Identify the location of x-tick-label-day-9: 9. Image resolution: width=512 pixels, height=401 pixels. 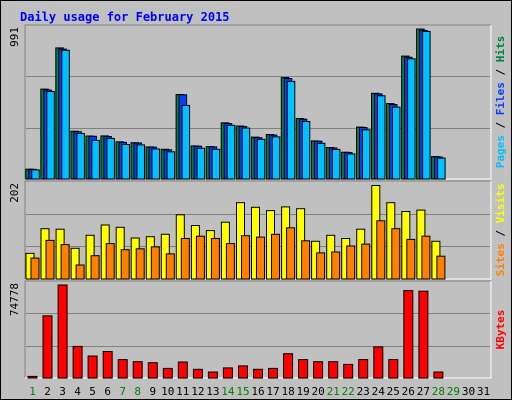
(152, 391).